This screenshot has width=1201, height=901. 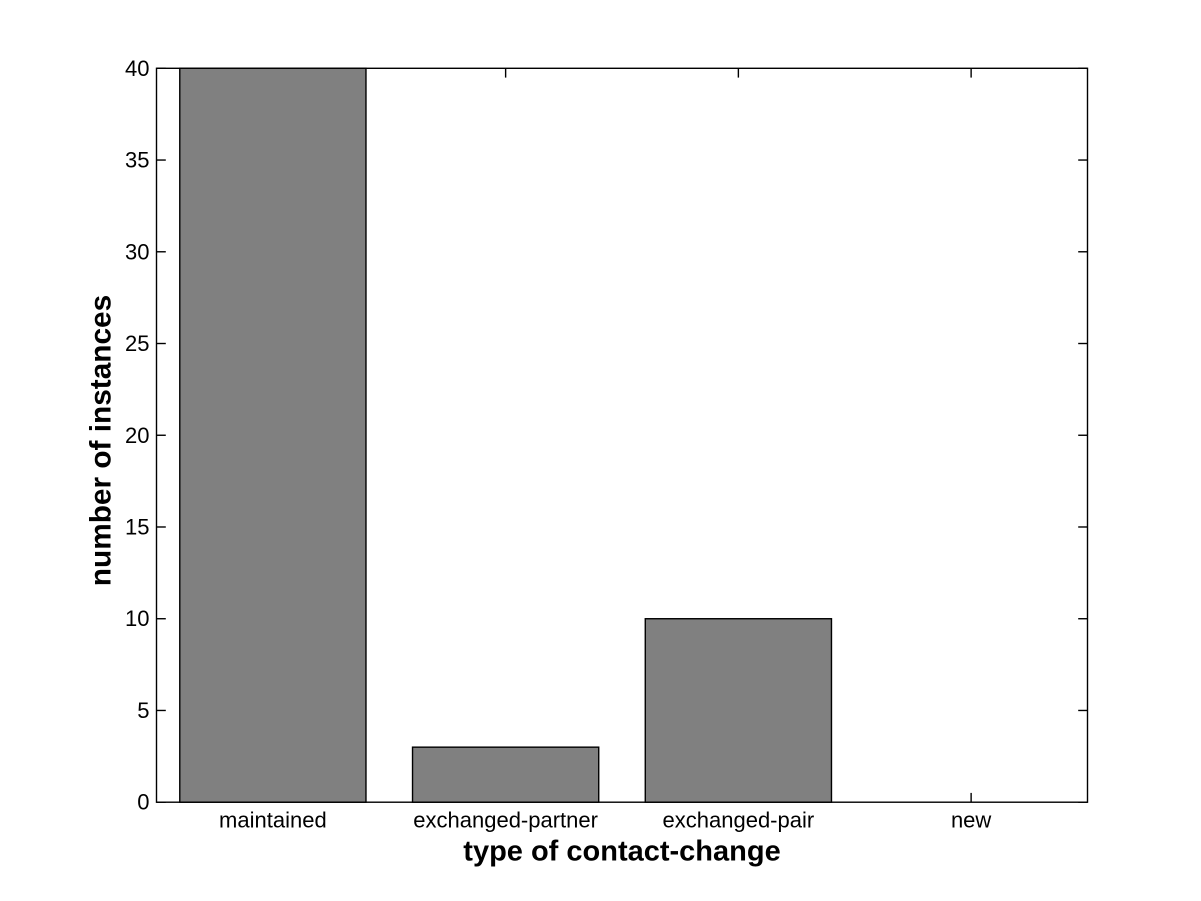 What do you see at coordinates (137, 435) in the screenshot?
I see `svg-text: 20` at bounding box center [137, 435].